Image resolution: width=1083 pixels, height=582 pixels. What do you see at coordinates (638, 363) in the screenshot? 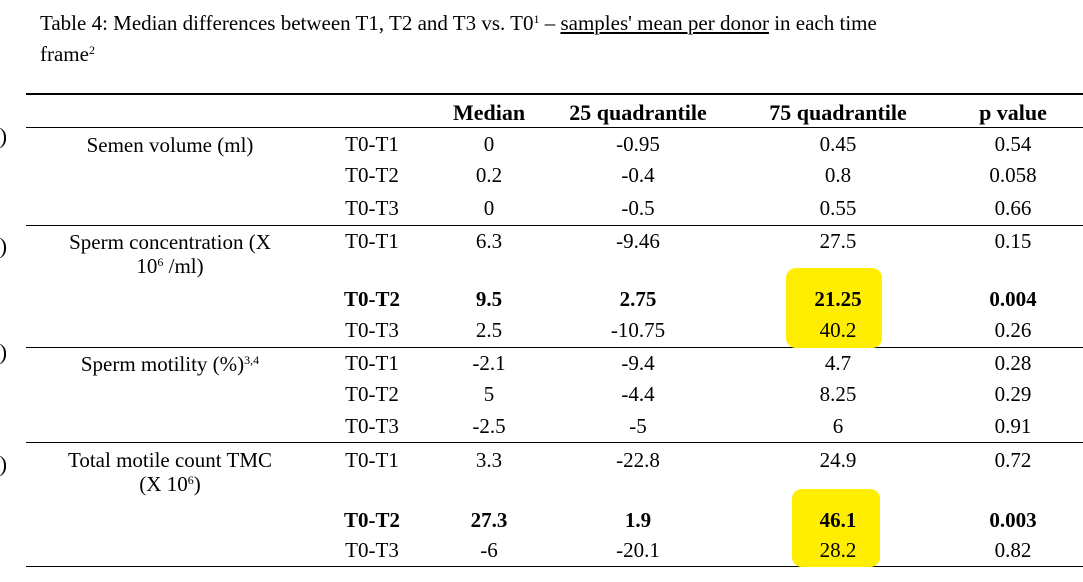
I see `table-cell-q25: -9.4` at bounding box center [638, 363].